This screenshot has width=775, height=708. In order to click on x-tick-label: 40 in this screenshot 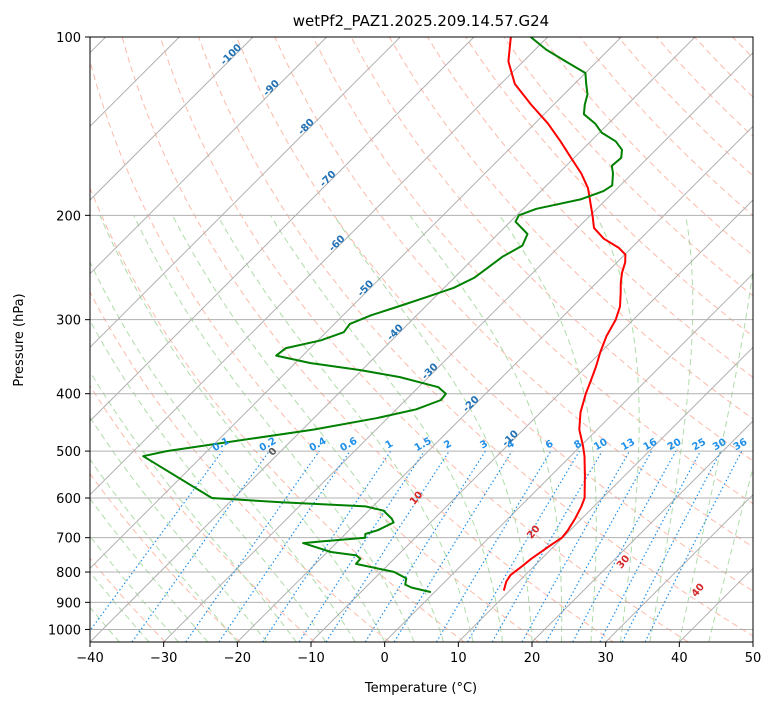, I will do `click(679, 658)`.